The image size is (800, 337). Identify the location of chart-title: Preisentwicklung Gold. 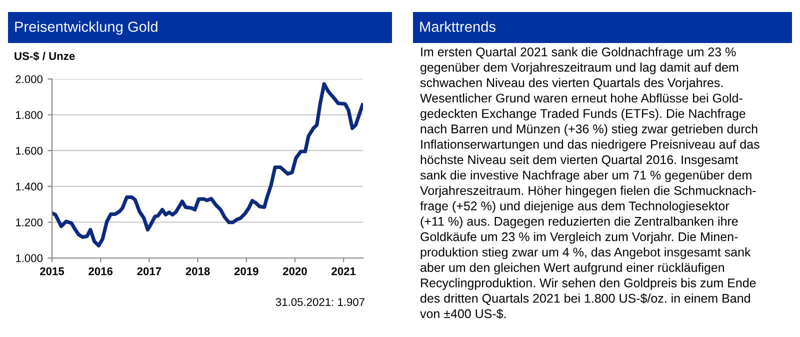
(86, 28).